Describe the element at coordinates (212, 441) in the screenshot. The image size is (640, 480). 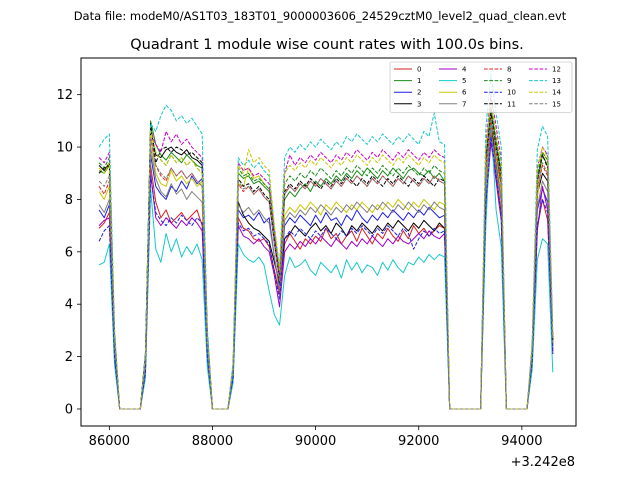
I see `x-tick-label: 88000` at that location.